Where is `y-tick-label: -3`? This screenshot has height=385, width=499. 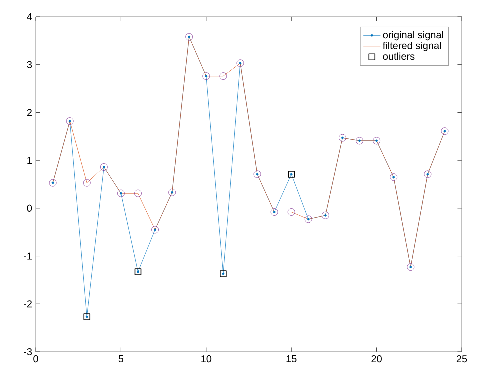 y-tick-label: -3 is located at coordinates (28, 352).